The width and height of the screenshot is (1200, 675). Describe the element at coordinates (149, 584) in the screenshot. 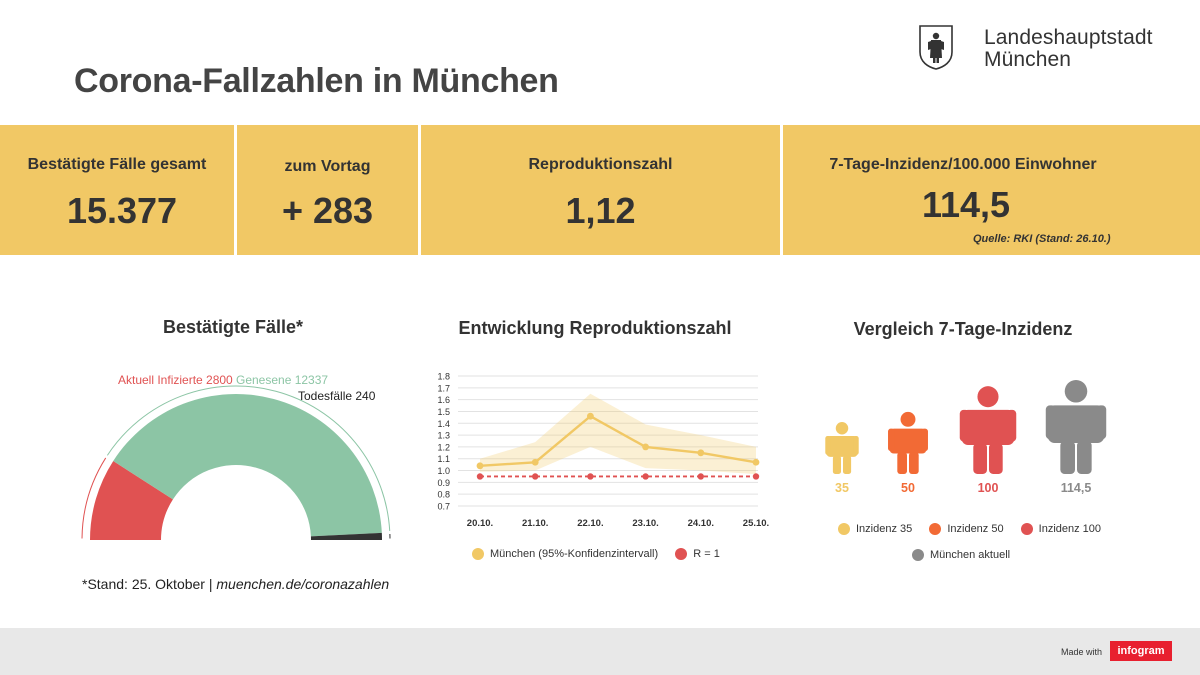

I see `footnote-stand: *Stand: 25. Oktober |` at that location.